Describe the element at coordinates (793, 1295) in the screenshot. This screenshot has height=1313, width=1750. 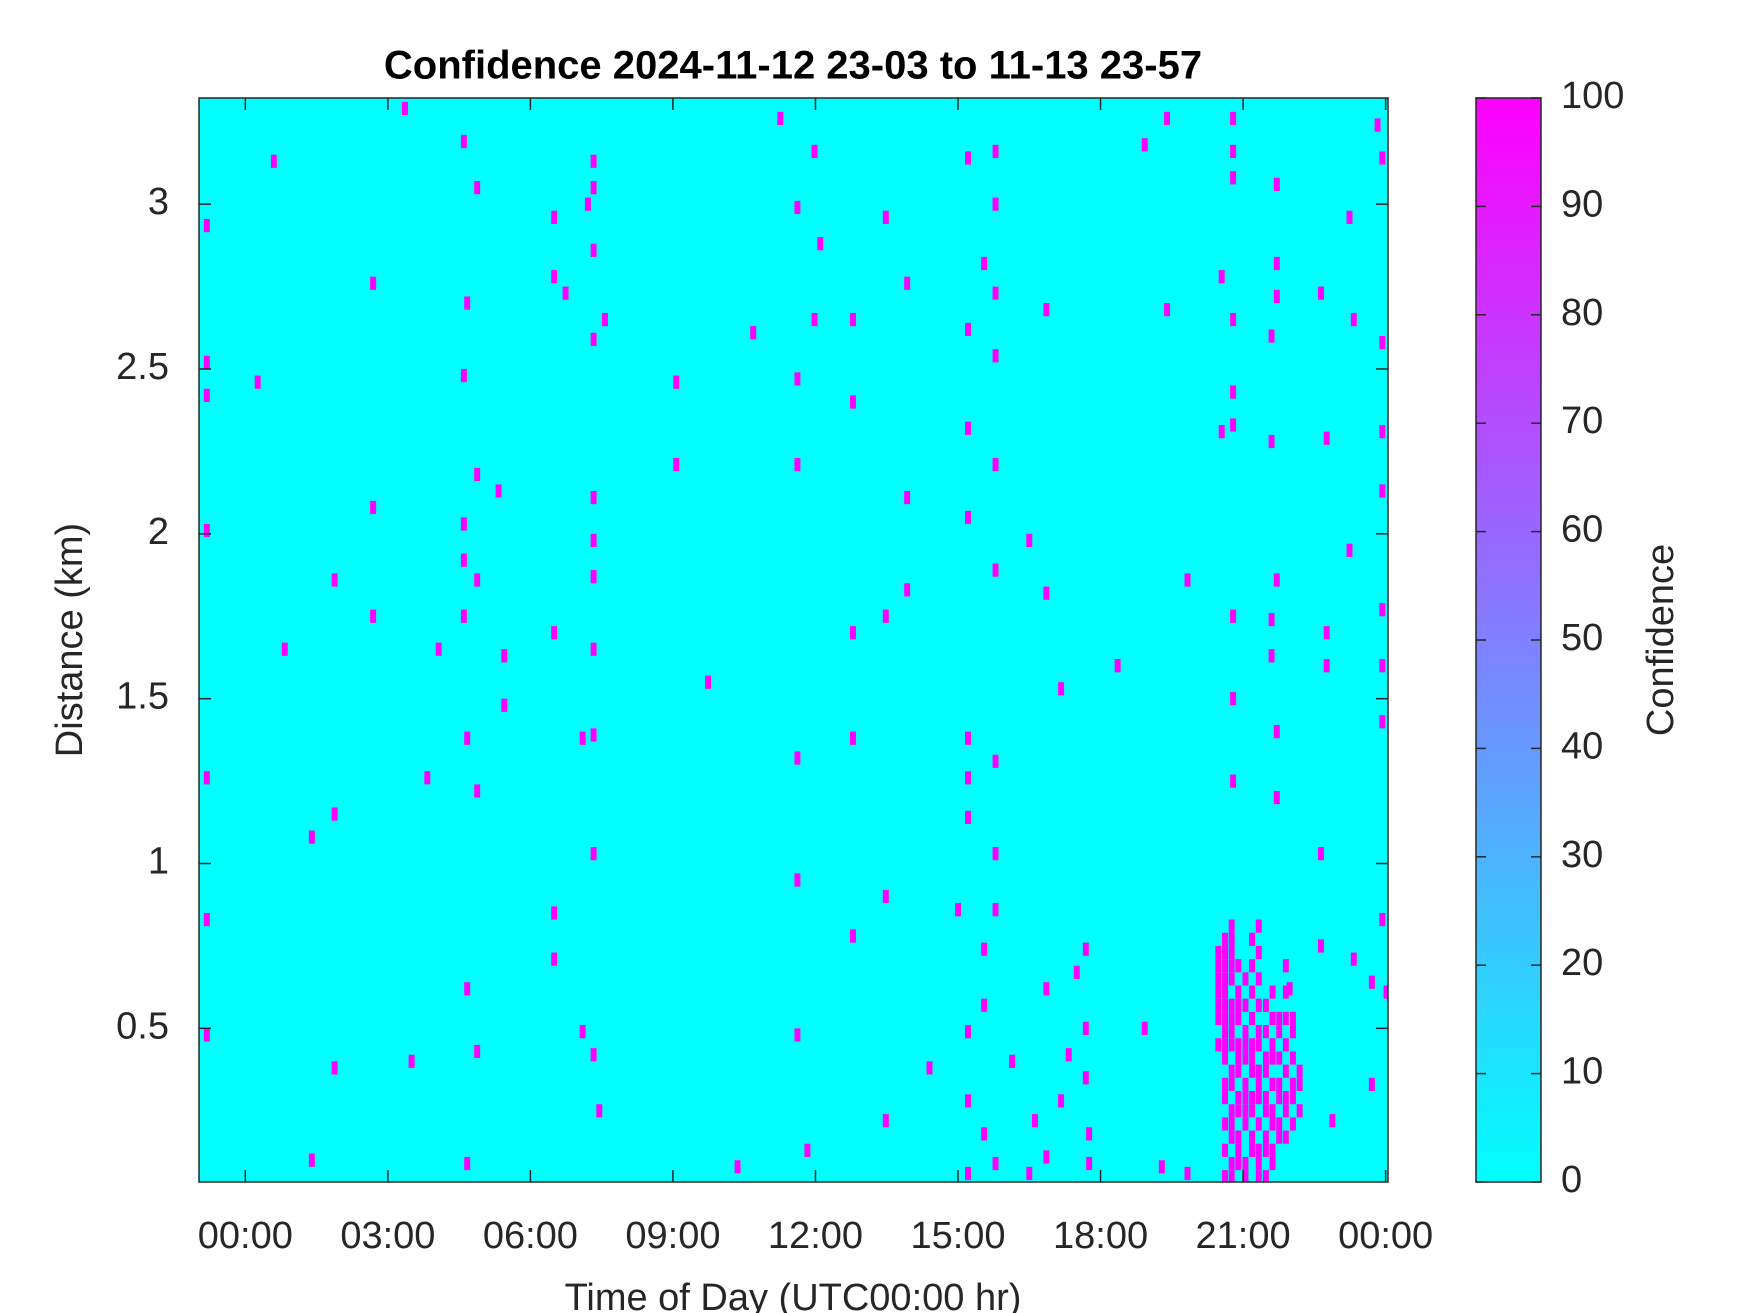
I see `x-axis-label: Time of Day (UTC00:00 hr)` at that location.